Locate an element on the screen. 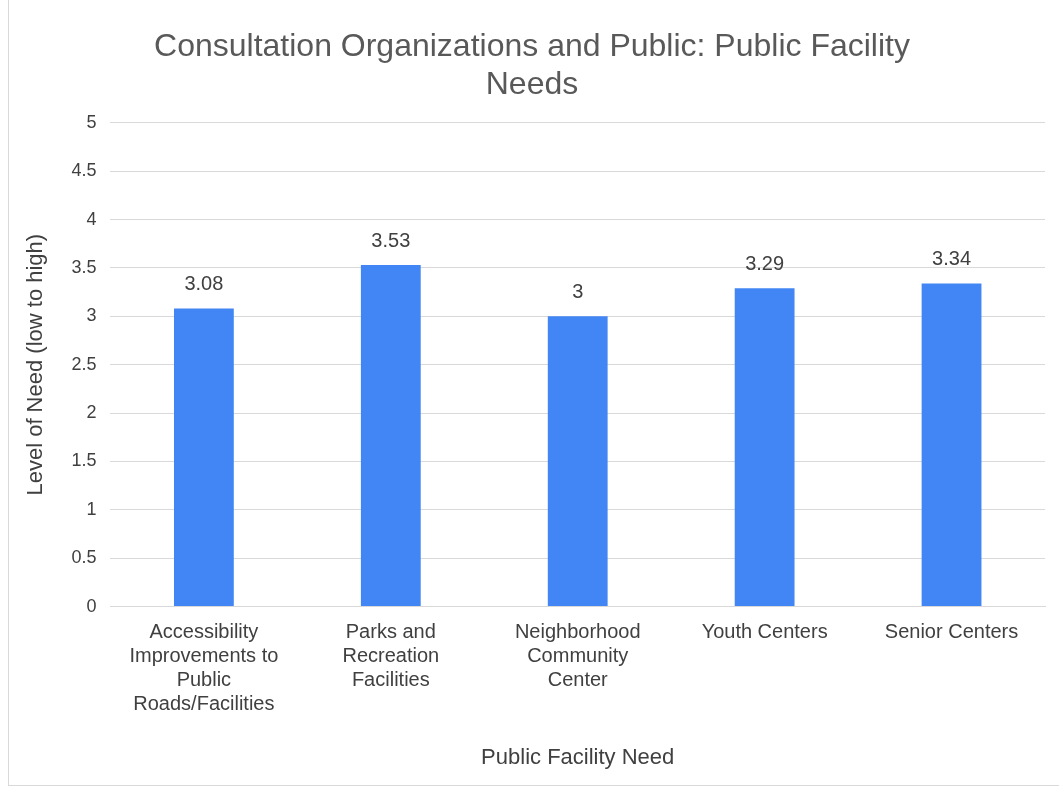  data-label: 3.08 is located at coordinates (204, 283).